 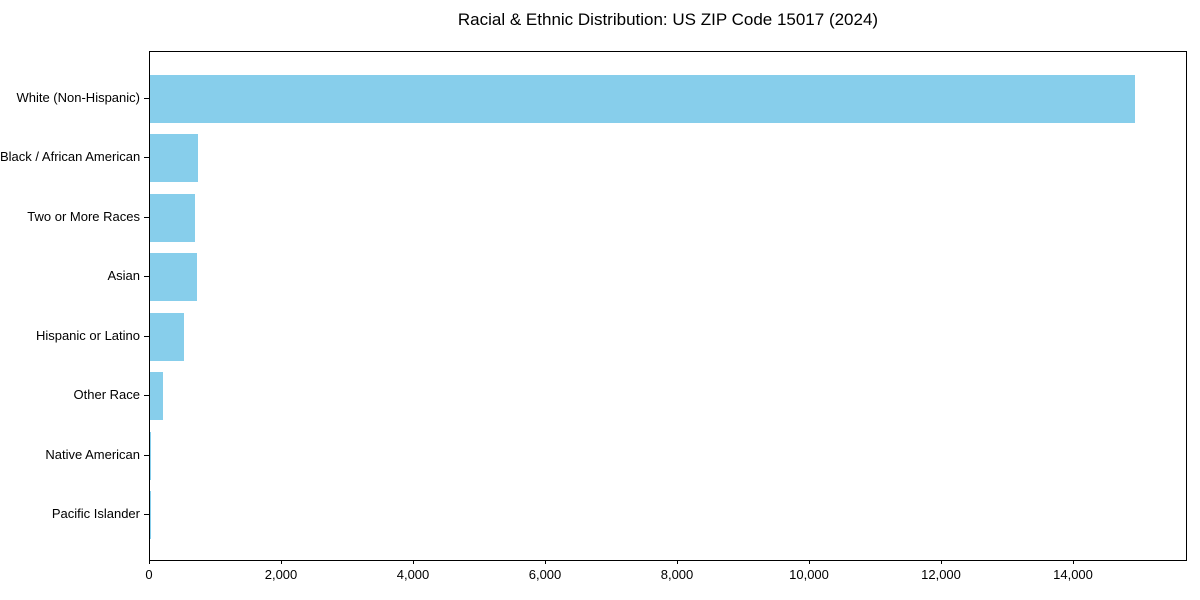 What do you see at coordinates (281, 574) in the screenshot?
I see `x-tick-label: 2,000` at bounding box center [281, 574].